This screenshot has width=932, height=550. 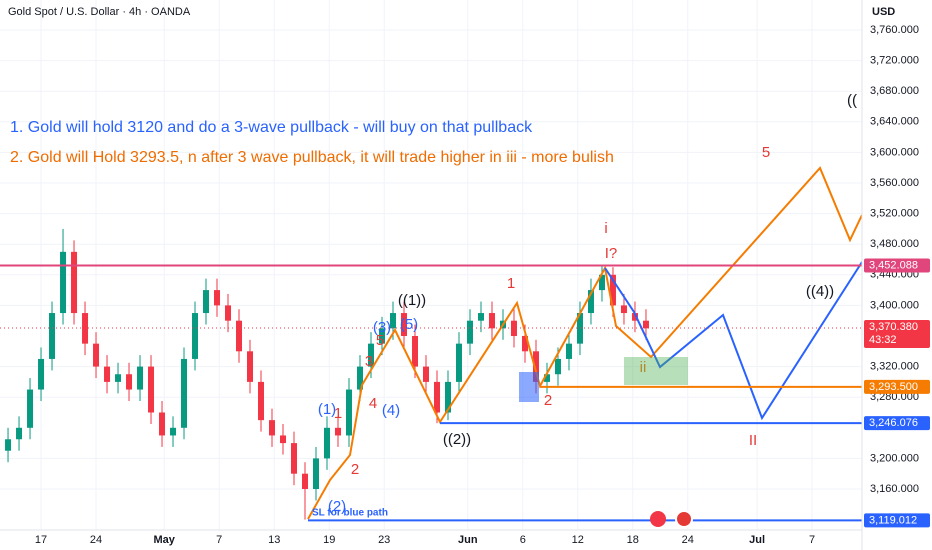 I want to click on y-tick-label: 3,760.000, so click(x=894, y=30).